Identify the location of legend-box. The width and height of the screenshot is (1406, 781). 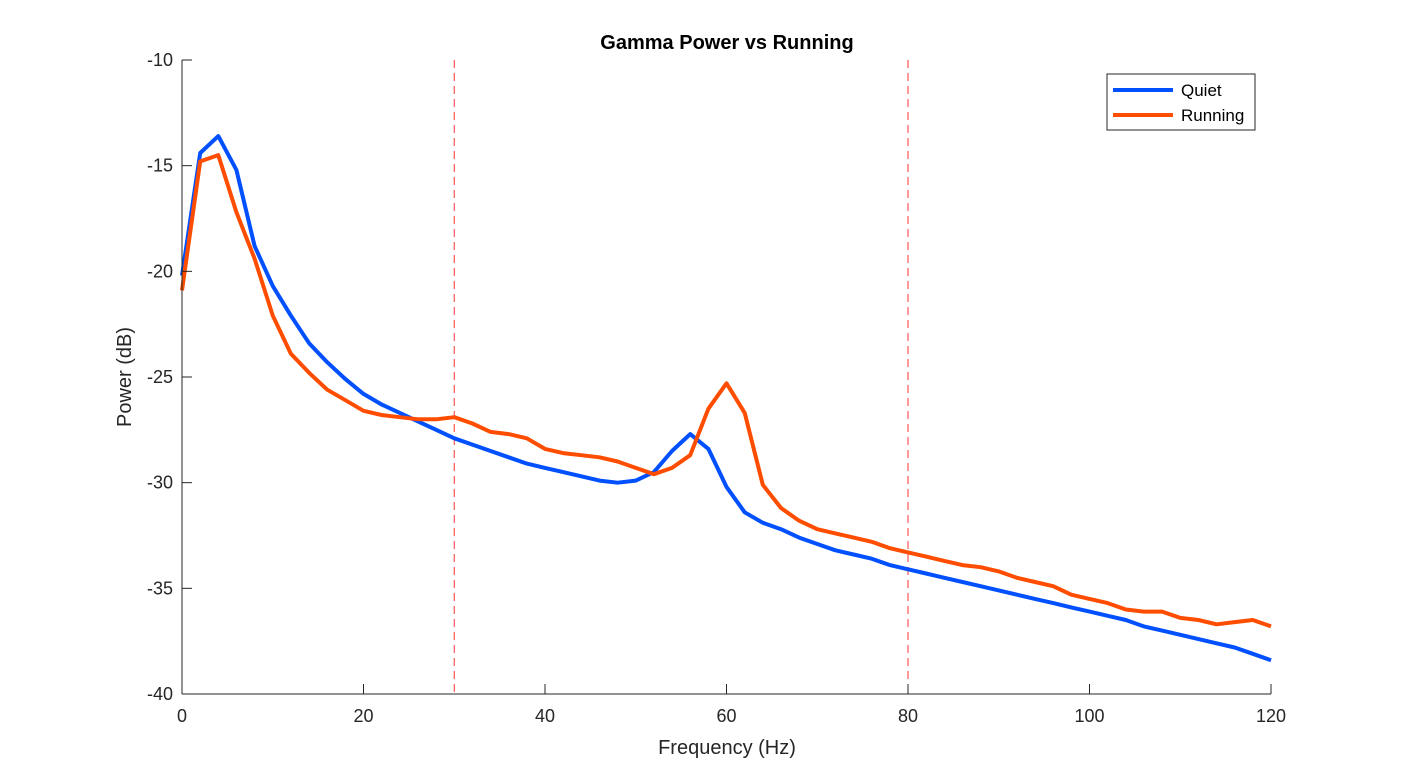
(1181, 102).